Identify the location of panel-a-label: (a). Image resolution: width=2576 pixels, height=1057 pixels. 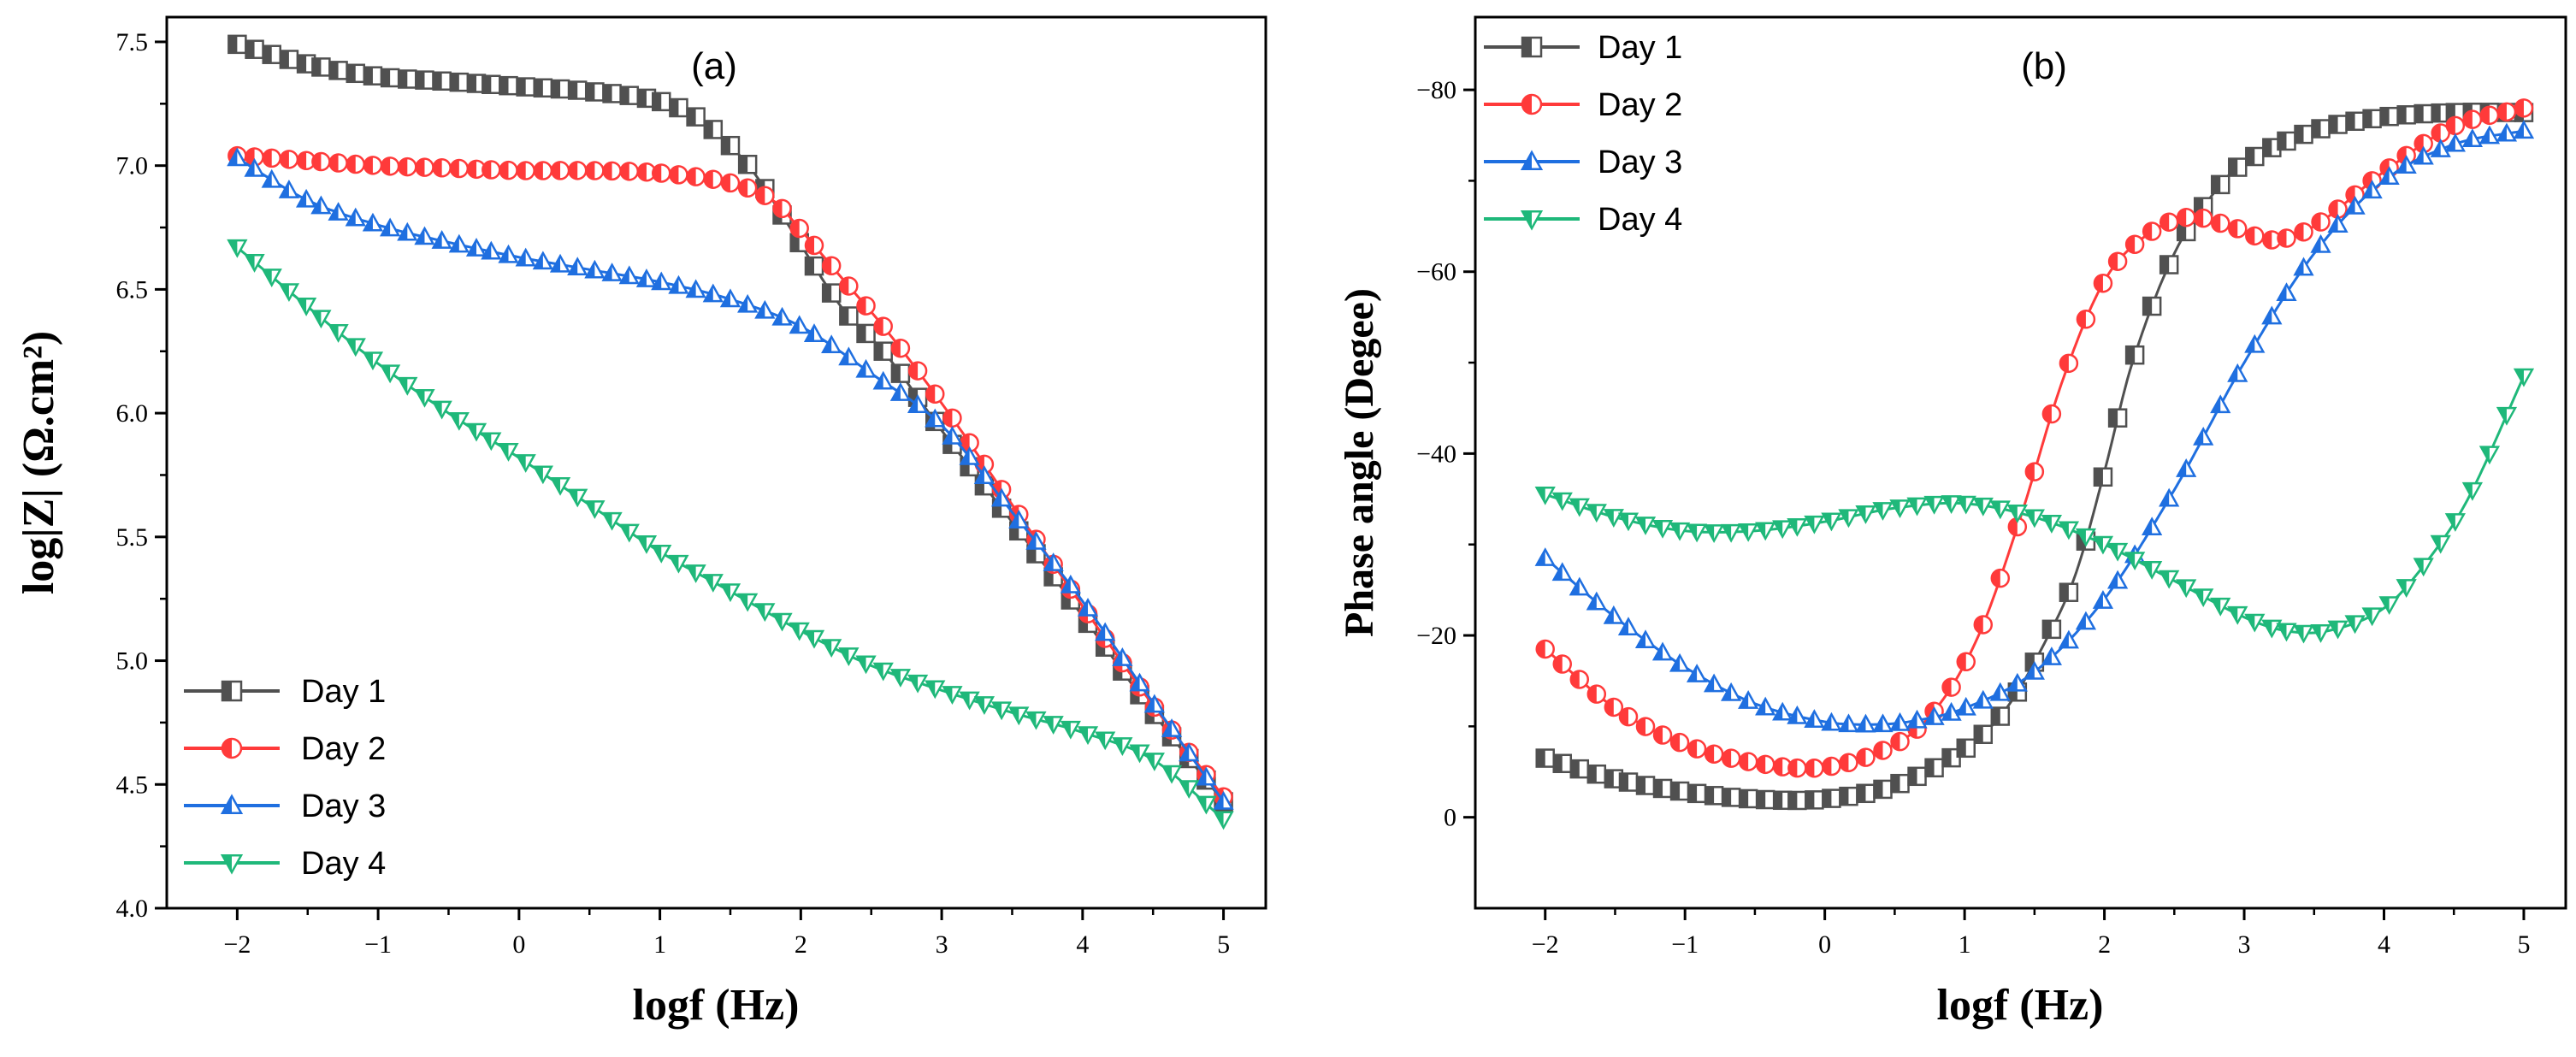
(714, 66).